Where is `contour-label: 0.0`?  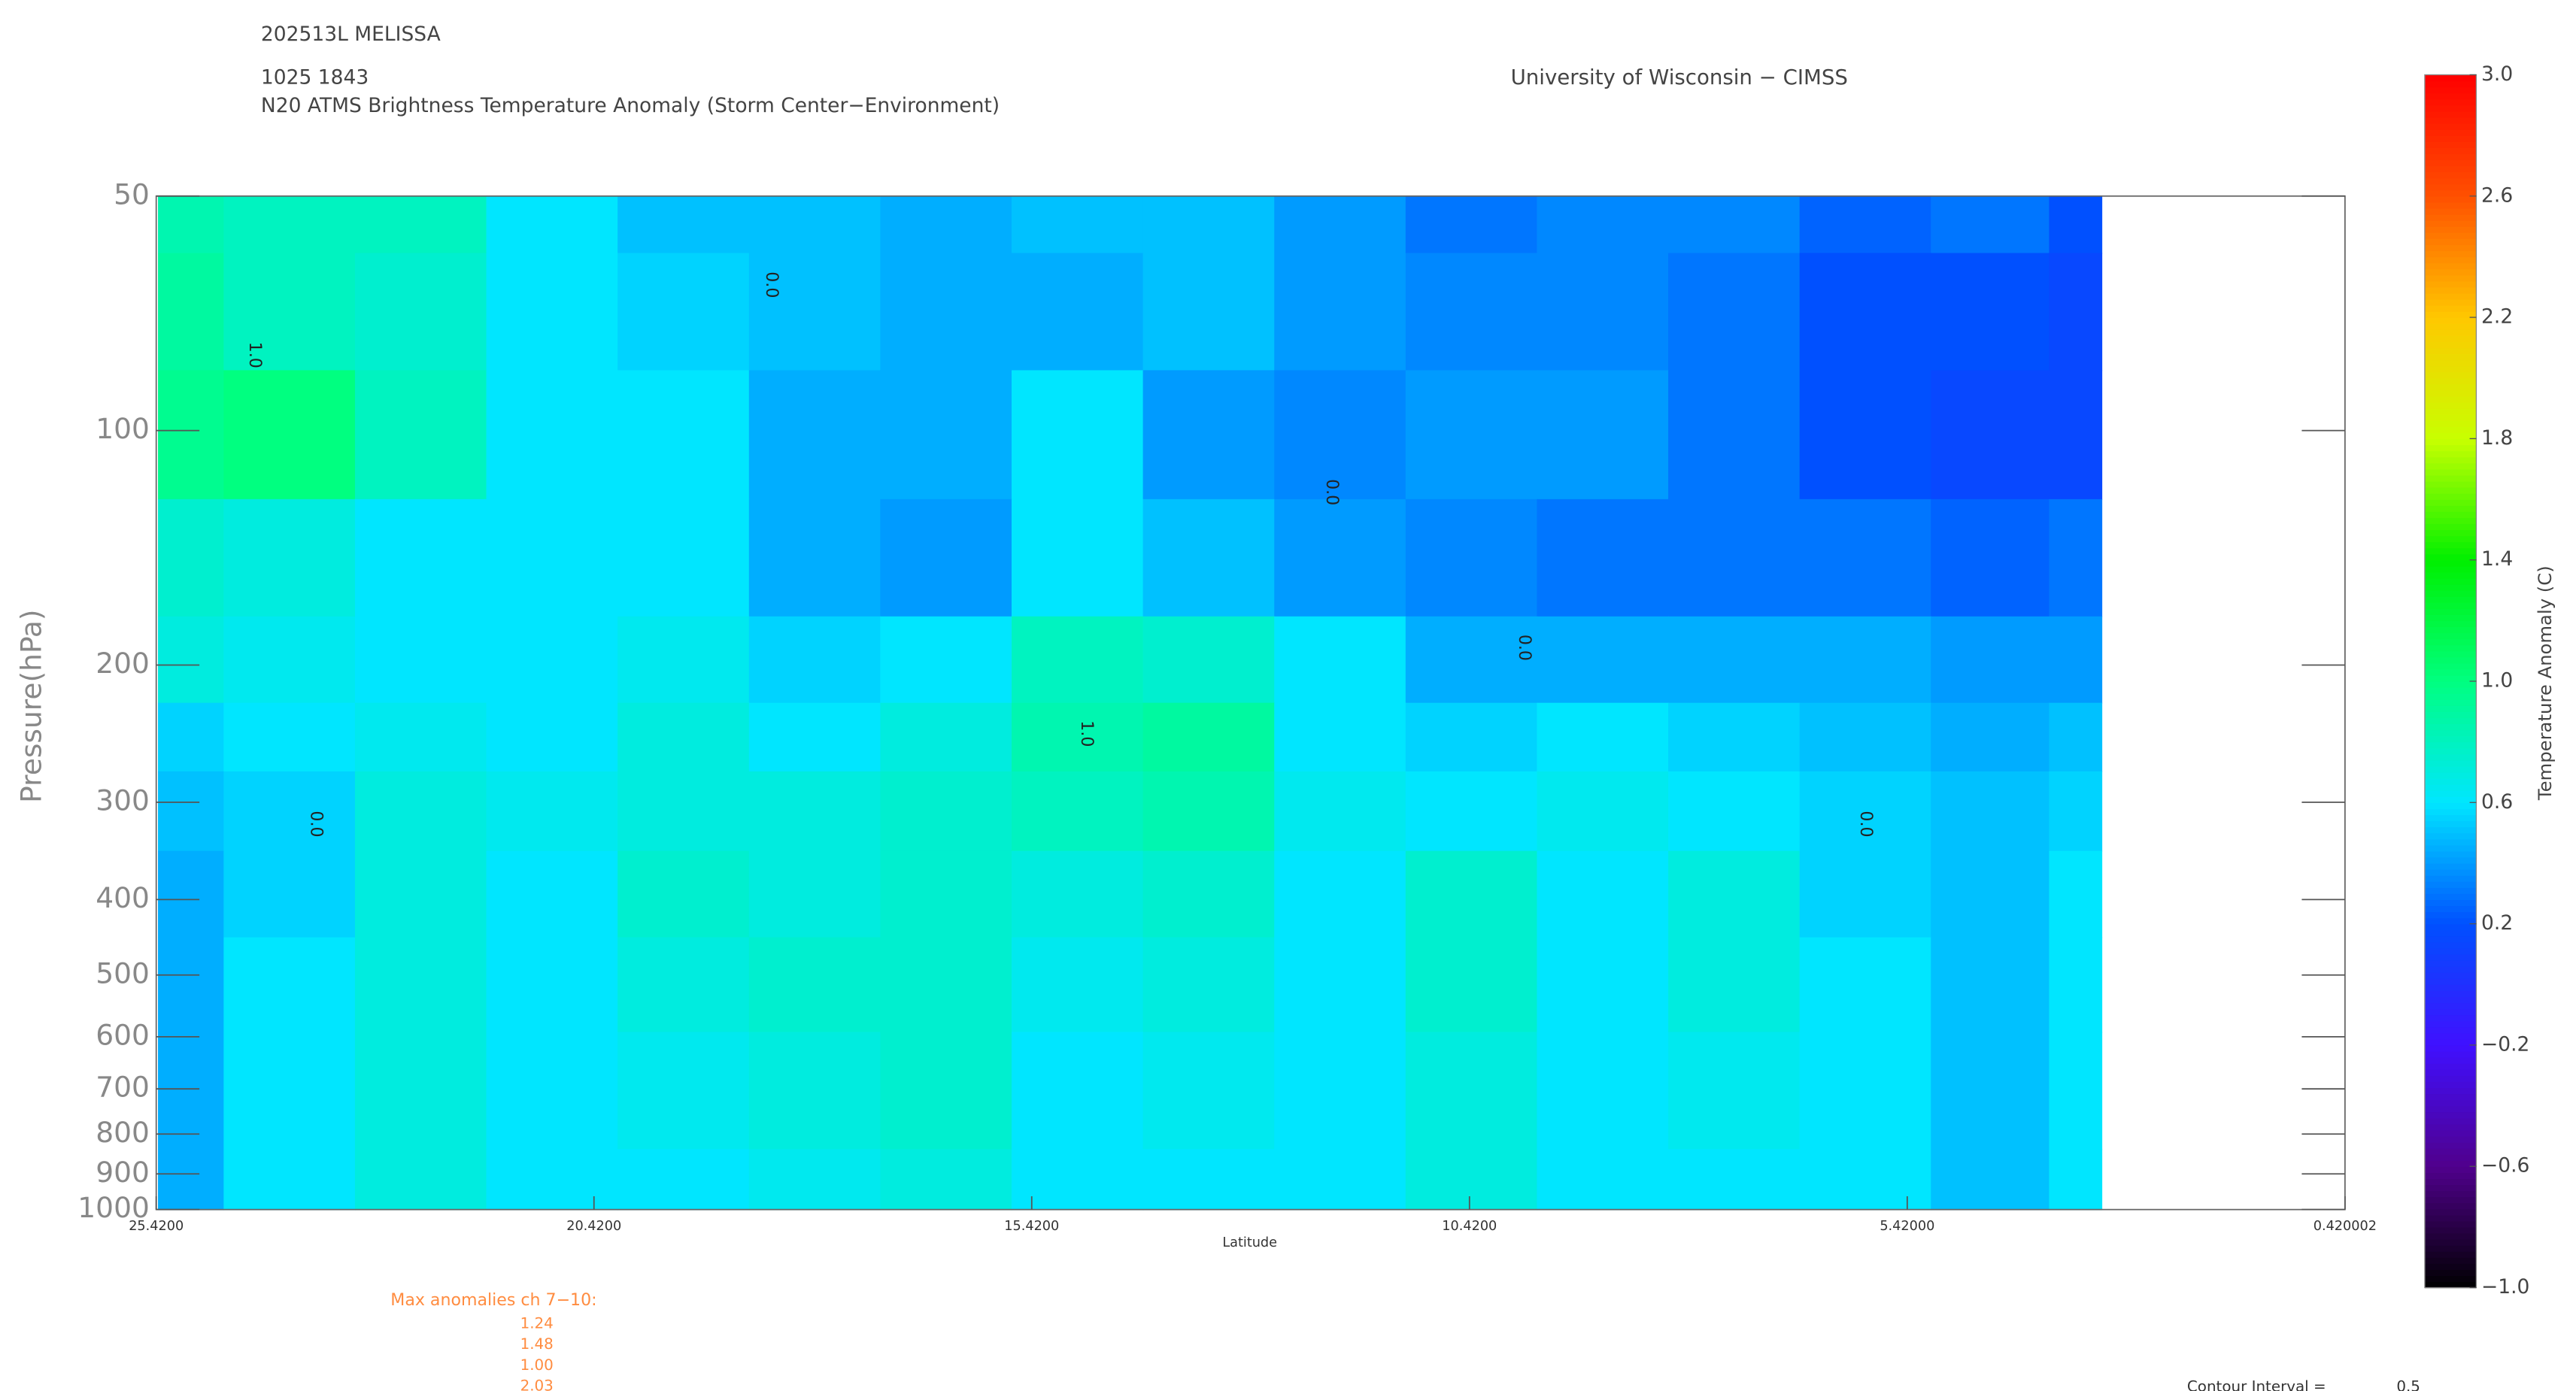 contour-label: 0.0 is located at coordinates (1332, 492).